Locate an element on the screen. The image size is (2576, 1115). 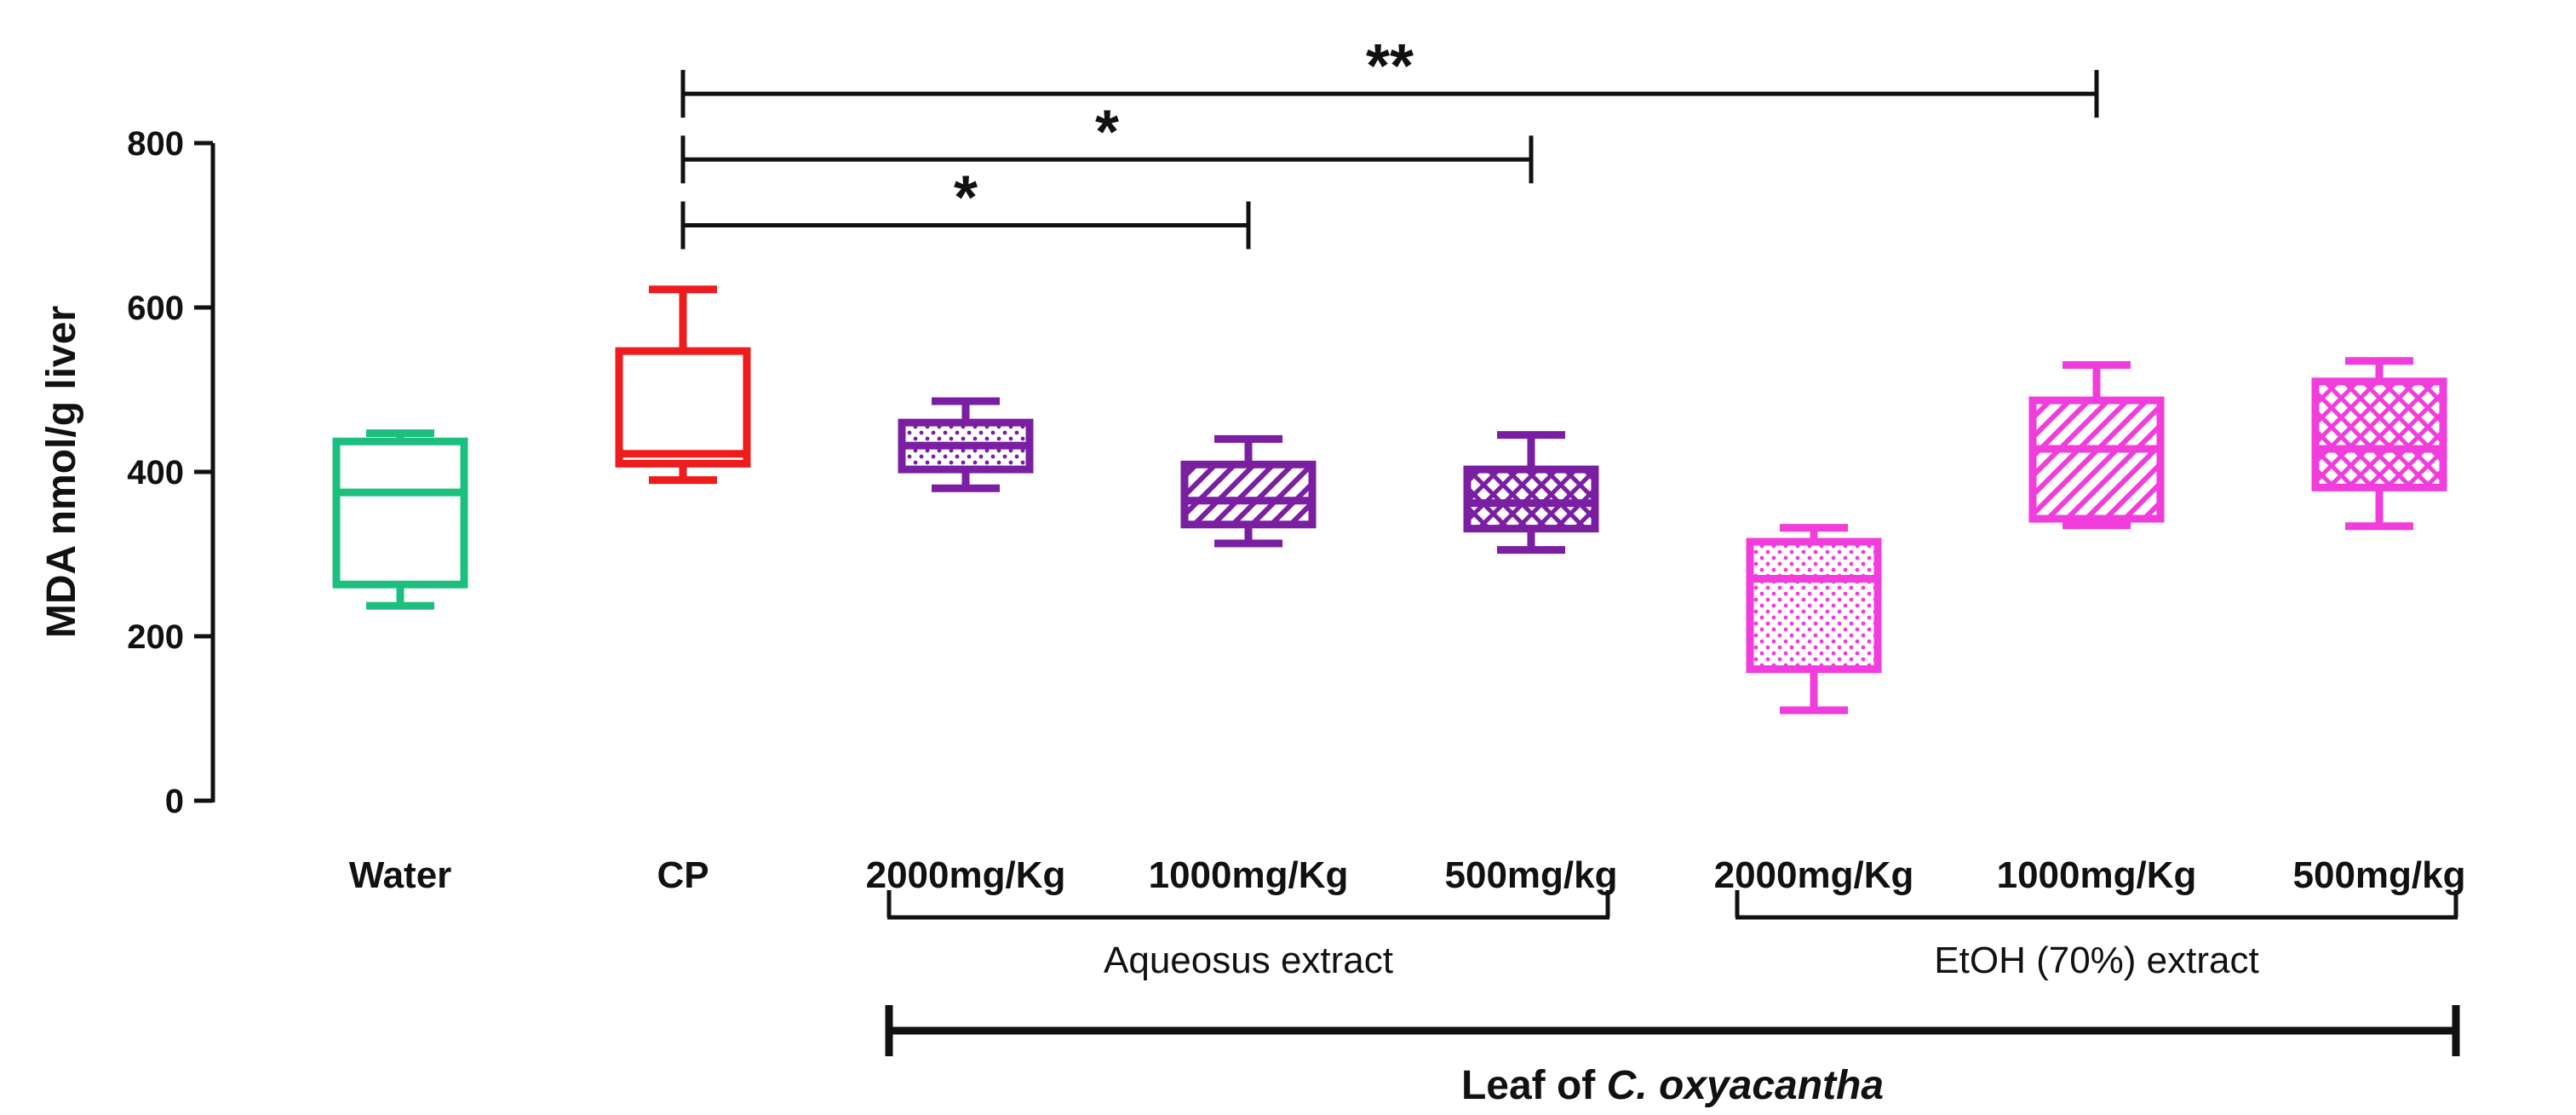
box-2: CP is located at coordinates (683, 591).